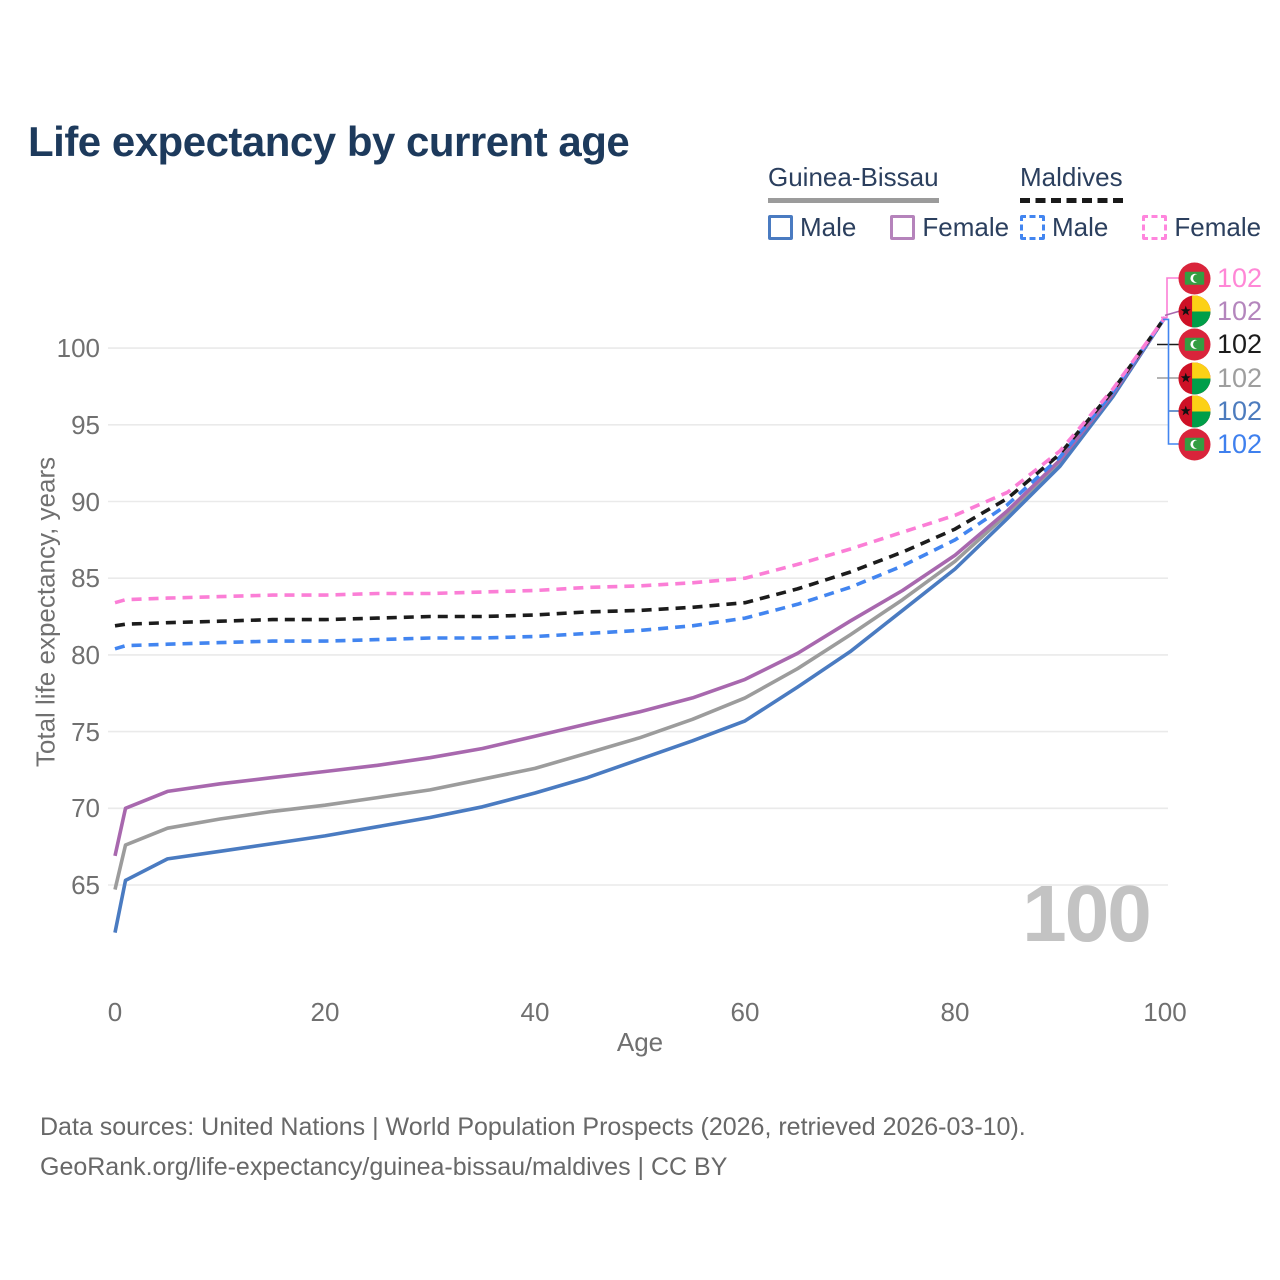 This screenshot has height=1280, width=1280. Describe the element at coordinates (780, 227) in the screenshot. I see `legend-swatch-guinea-bissau-male` at that location.